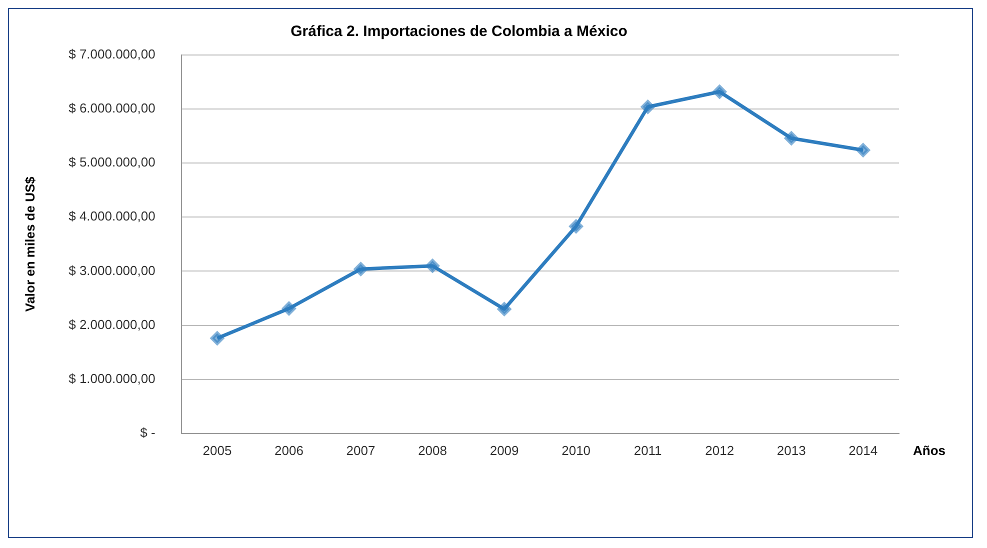 The height and width of the screenshot is (548, 987). I want to click on x-tick-label: 2011, so click(648, 450).